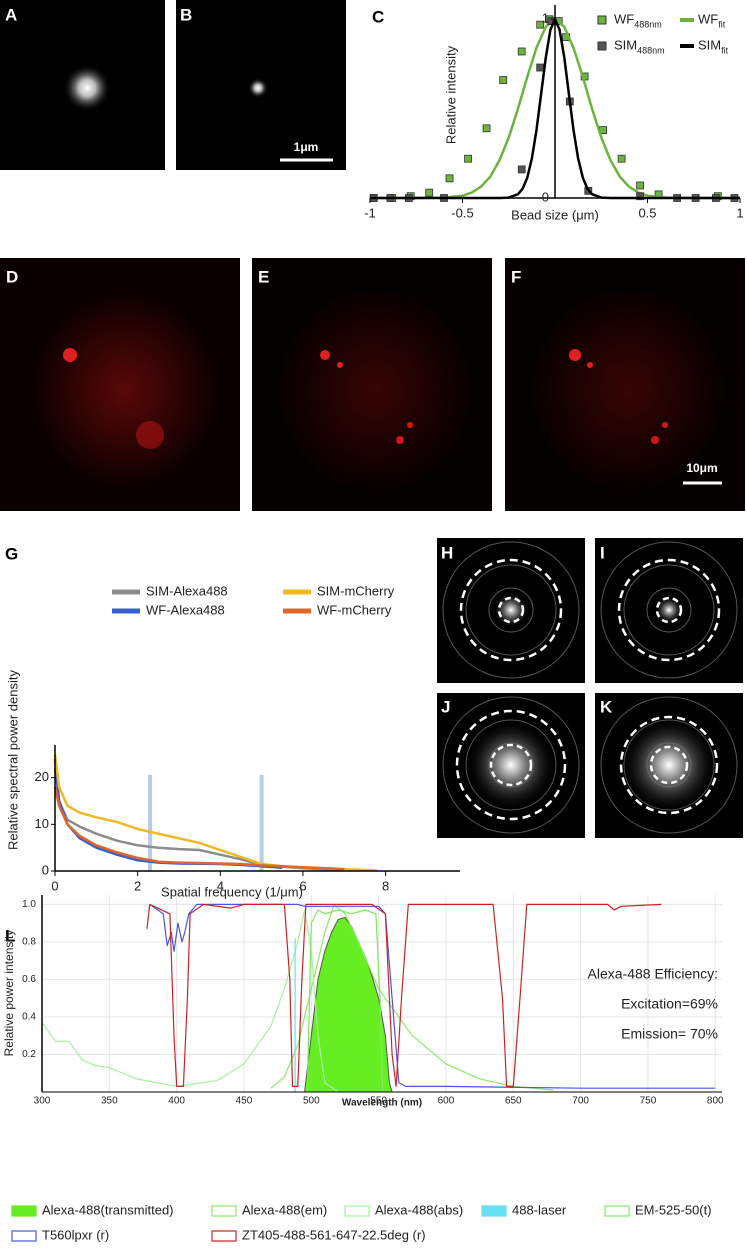 The image size is (747, 1248). What do you see at coordinates (419, 1209) in the screenshot?
I see `legend-label: Alexa-488(abs)` at bounding box center [419, 1209].